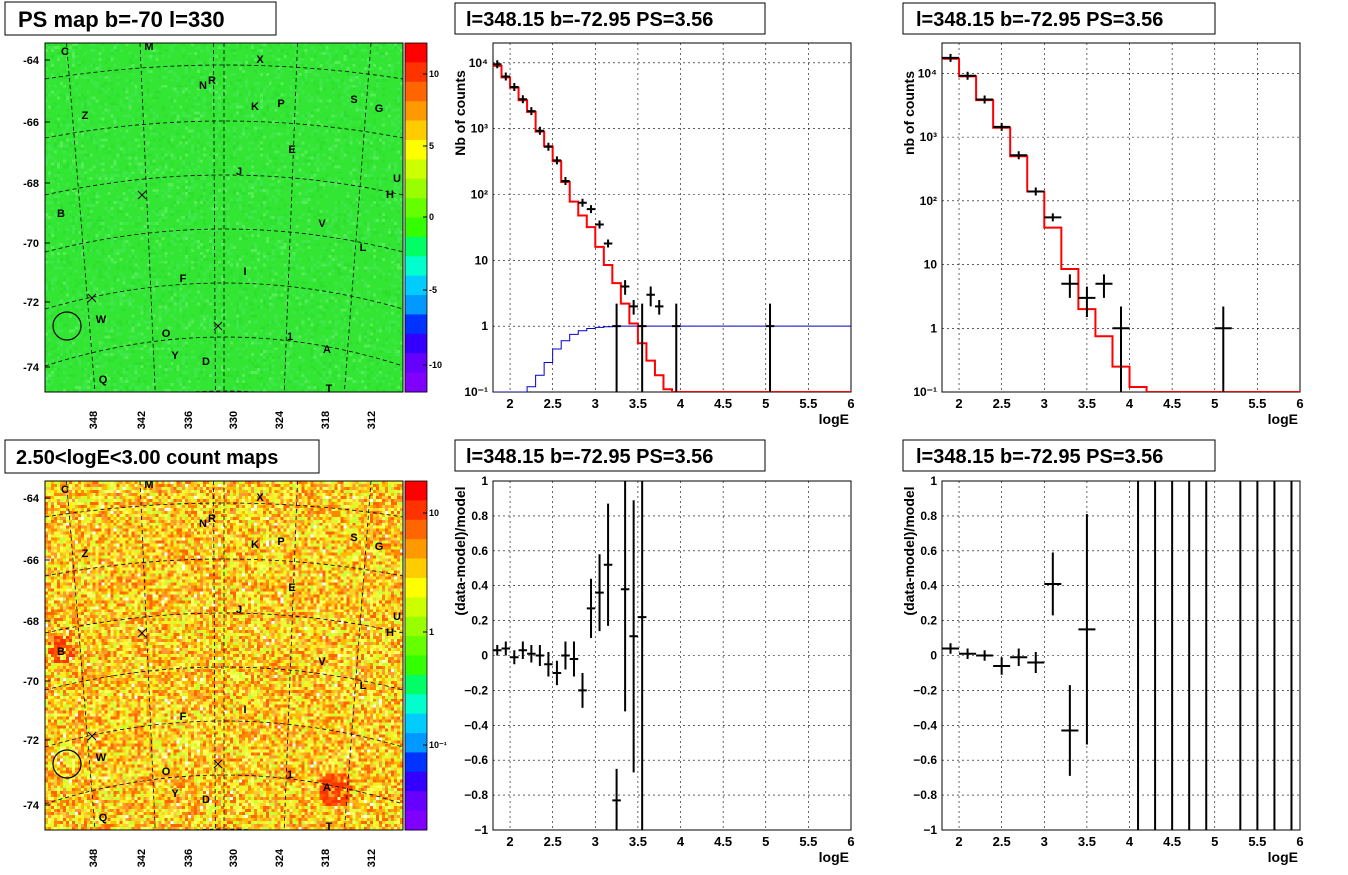 This screenshot has height=875, width=1348. What do you see at coordinates (928, 201) in the screenshot?
I see `y-tick-label: 10²` at bounding box center [928, 201].